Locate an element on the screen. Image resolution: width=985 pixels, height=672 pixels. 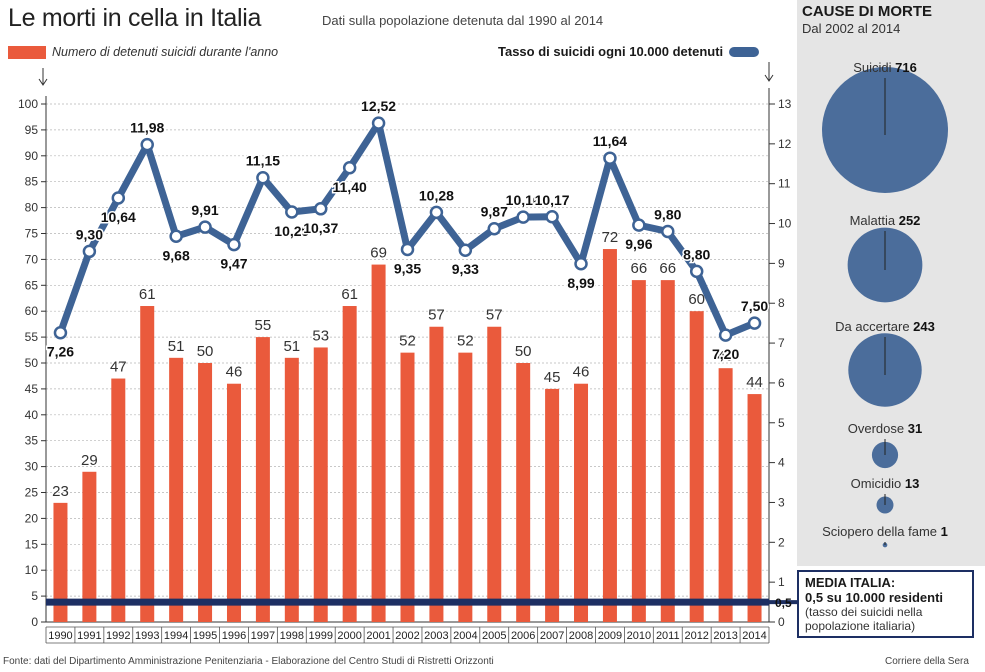
x-tick-label: 1997 is located at coordinates (263, 636).